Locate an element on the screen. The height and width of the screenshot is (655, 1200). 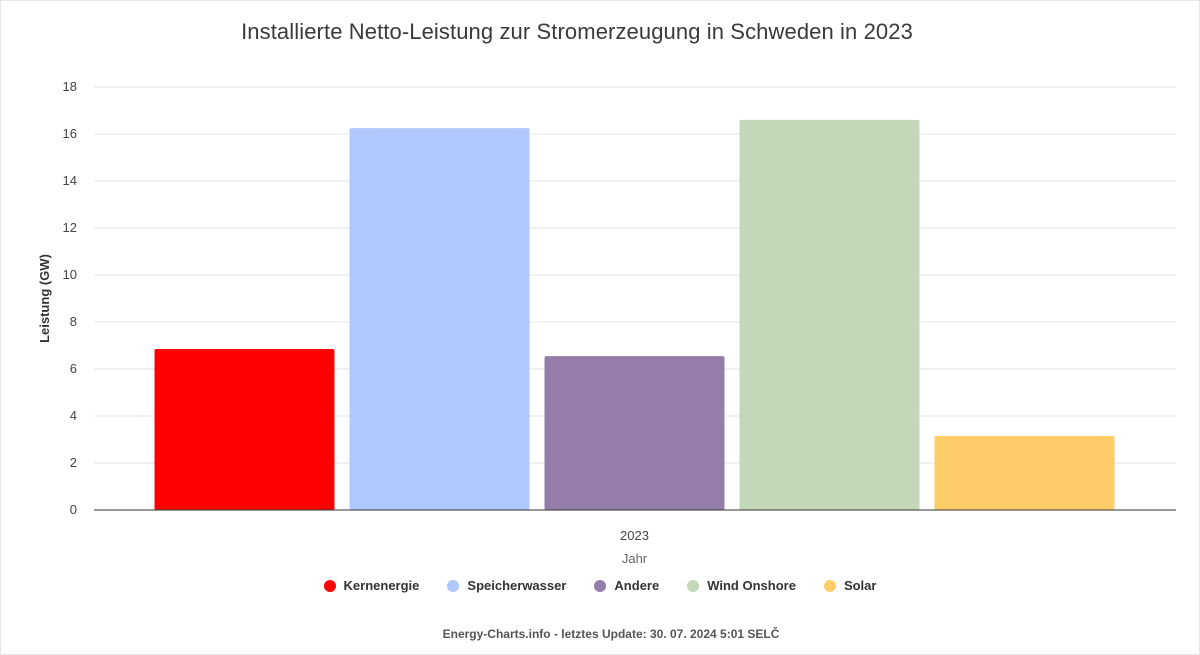
legend-label: Wind Onshore is located at coordinates (751, 585).